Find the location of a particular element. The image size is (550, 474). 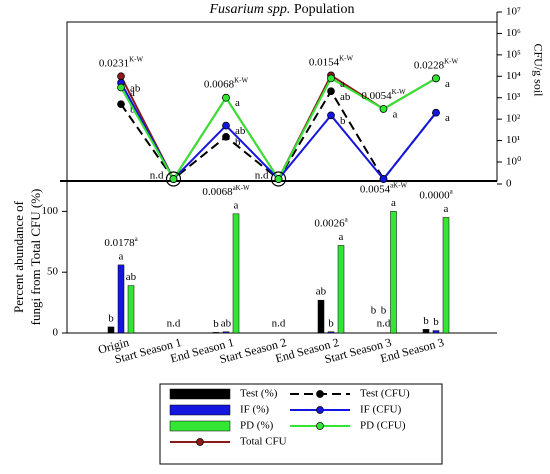

annotation-text: 0.0000 is located at coordinates (434, 195).